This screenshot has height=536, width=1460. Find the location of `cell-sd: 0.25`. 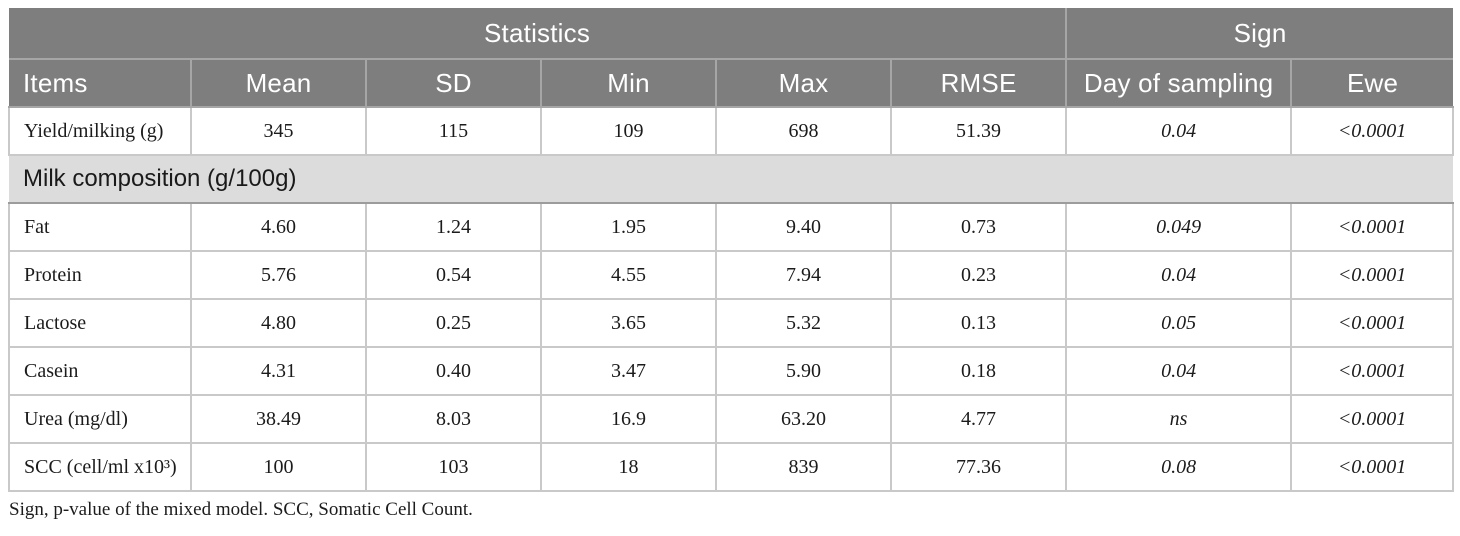

cell-sd: 0.25 is located at coordinates (453, 323).